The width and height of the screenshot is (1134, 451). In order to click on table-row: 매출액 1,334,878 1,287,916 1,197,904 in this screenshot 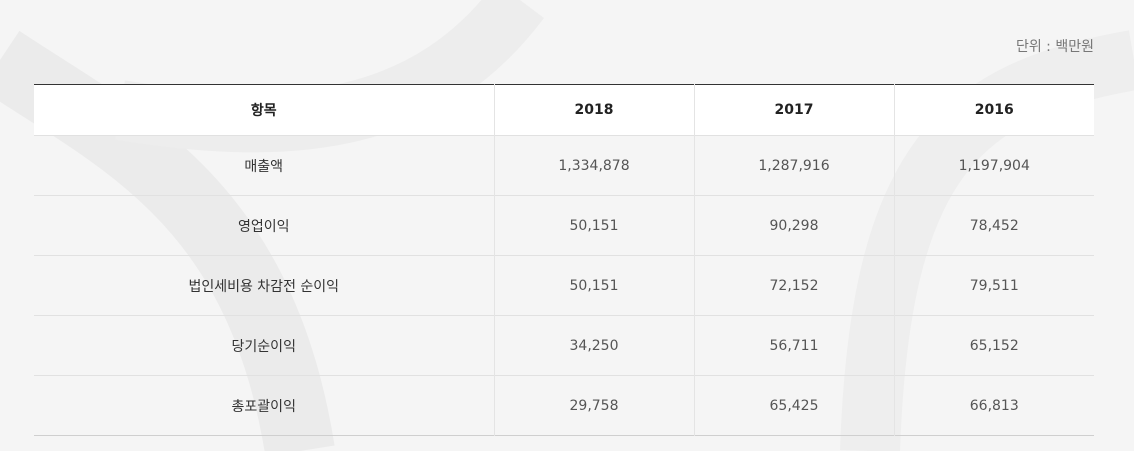, I will do `click(564, 165)`.